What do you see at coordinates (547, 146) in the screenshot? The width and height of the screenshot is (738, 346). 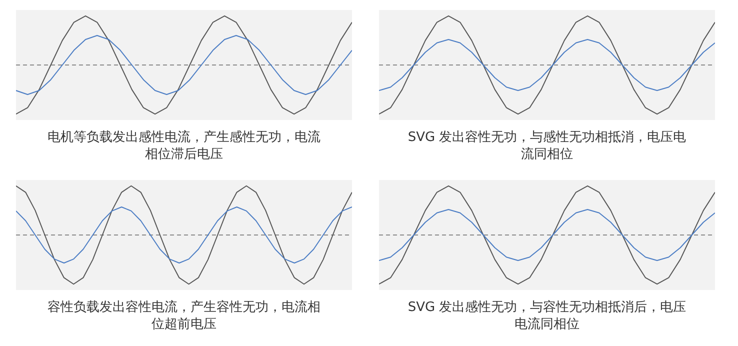 I see `text: SVG 发出容性无功，与感性无功相抵消，电压电流同相位` at bounding box center [547, 146].